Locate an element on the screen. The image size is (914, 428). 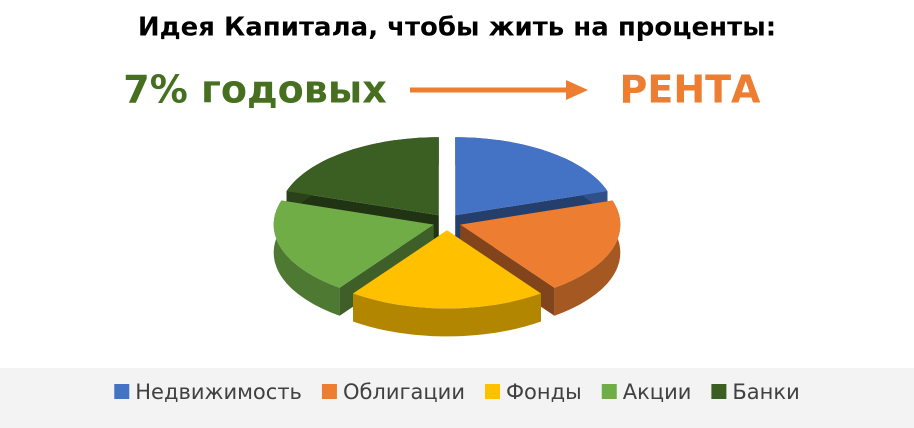
legend: Недвижимость Облигации Фонды Акции Банки is located at coordinates (457, 392).